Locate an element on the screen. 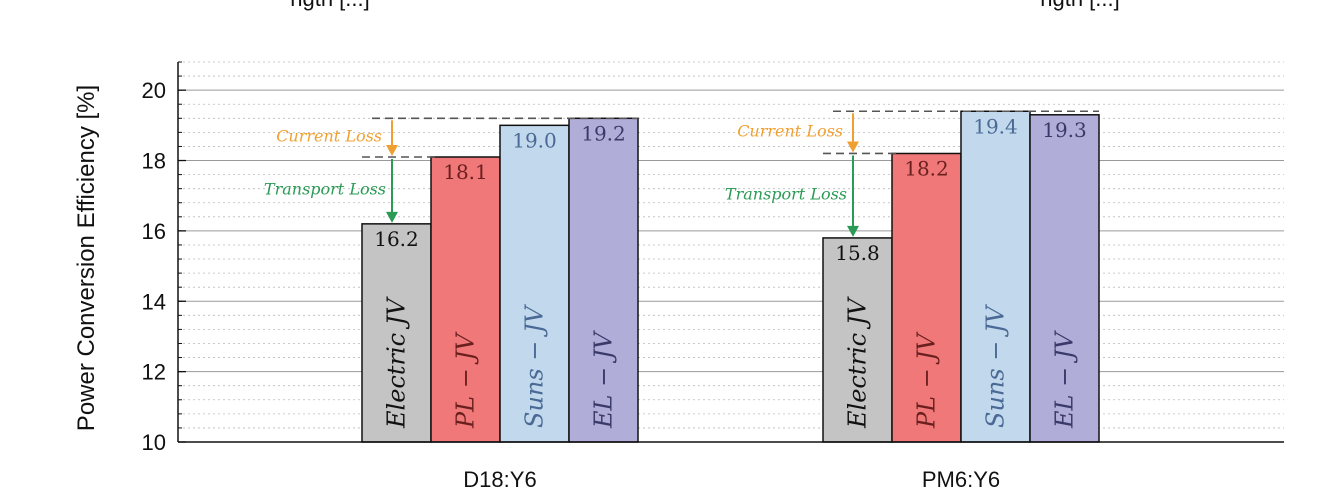 The image size is (1328, 494). y-tick-label: 16 is located at coordinates (154, 231).